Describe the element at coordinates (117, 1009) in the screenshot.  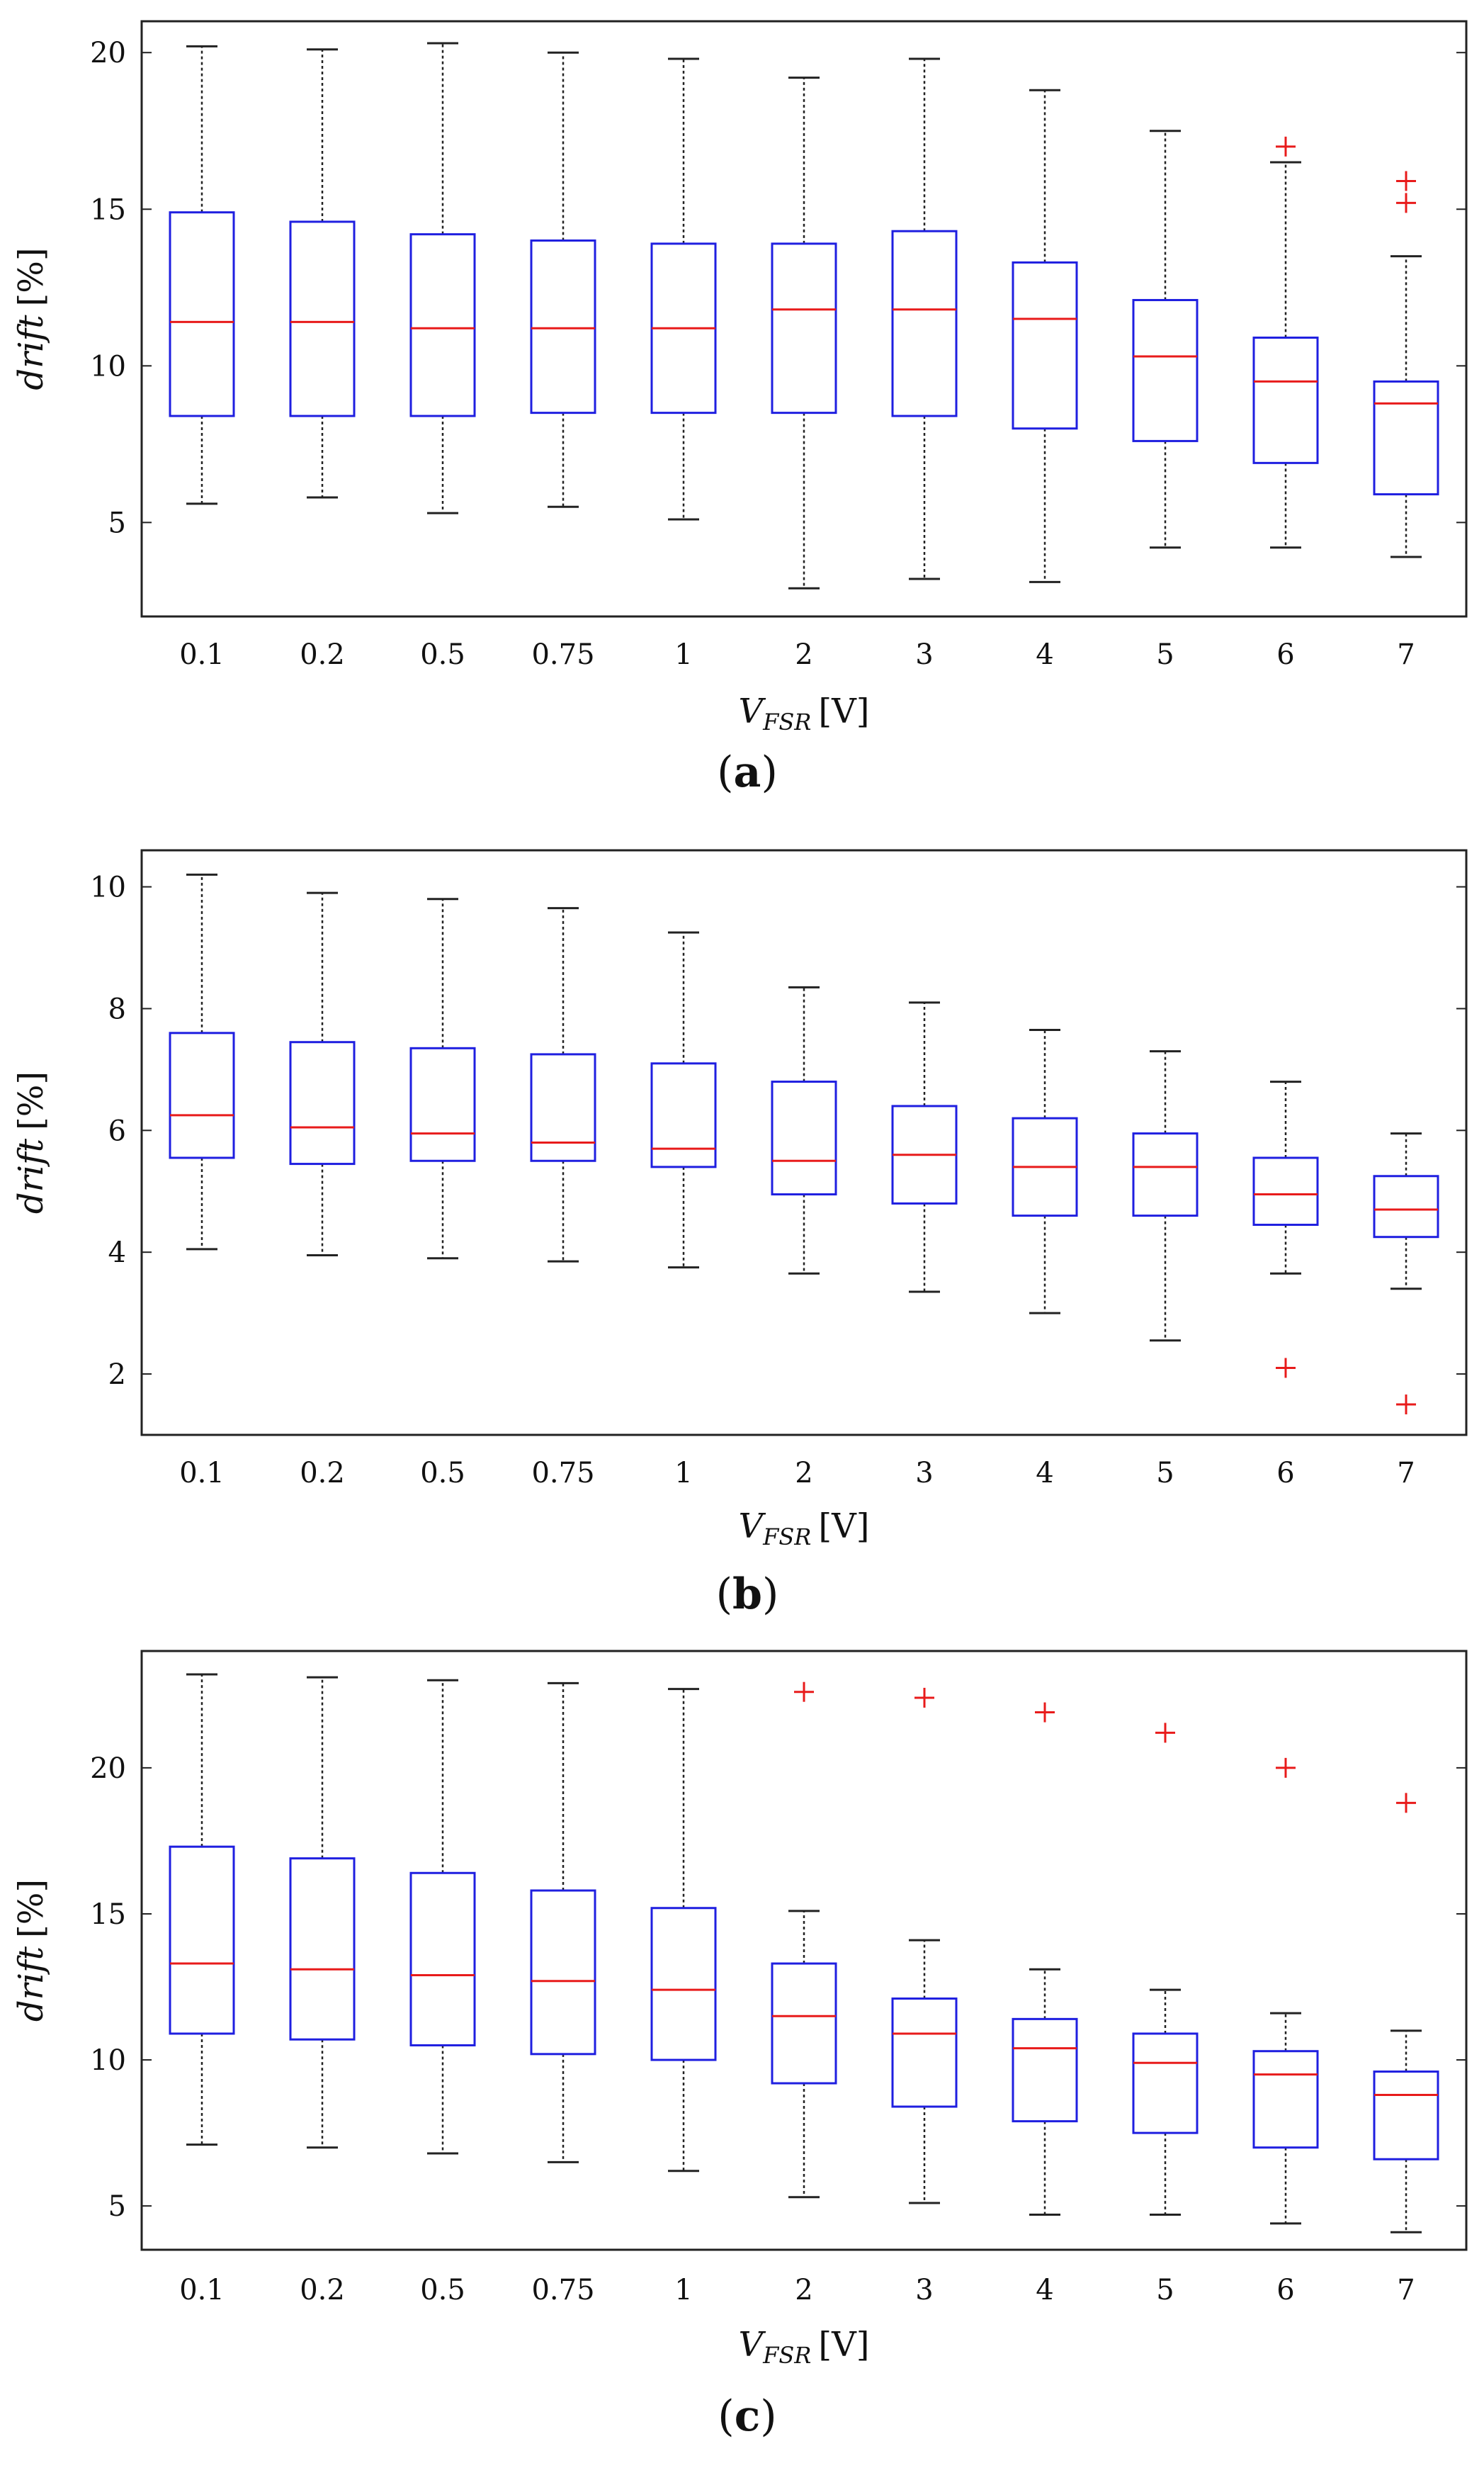
I see `y-tick-label: 8` at that location.